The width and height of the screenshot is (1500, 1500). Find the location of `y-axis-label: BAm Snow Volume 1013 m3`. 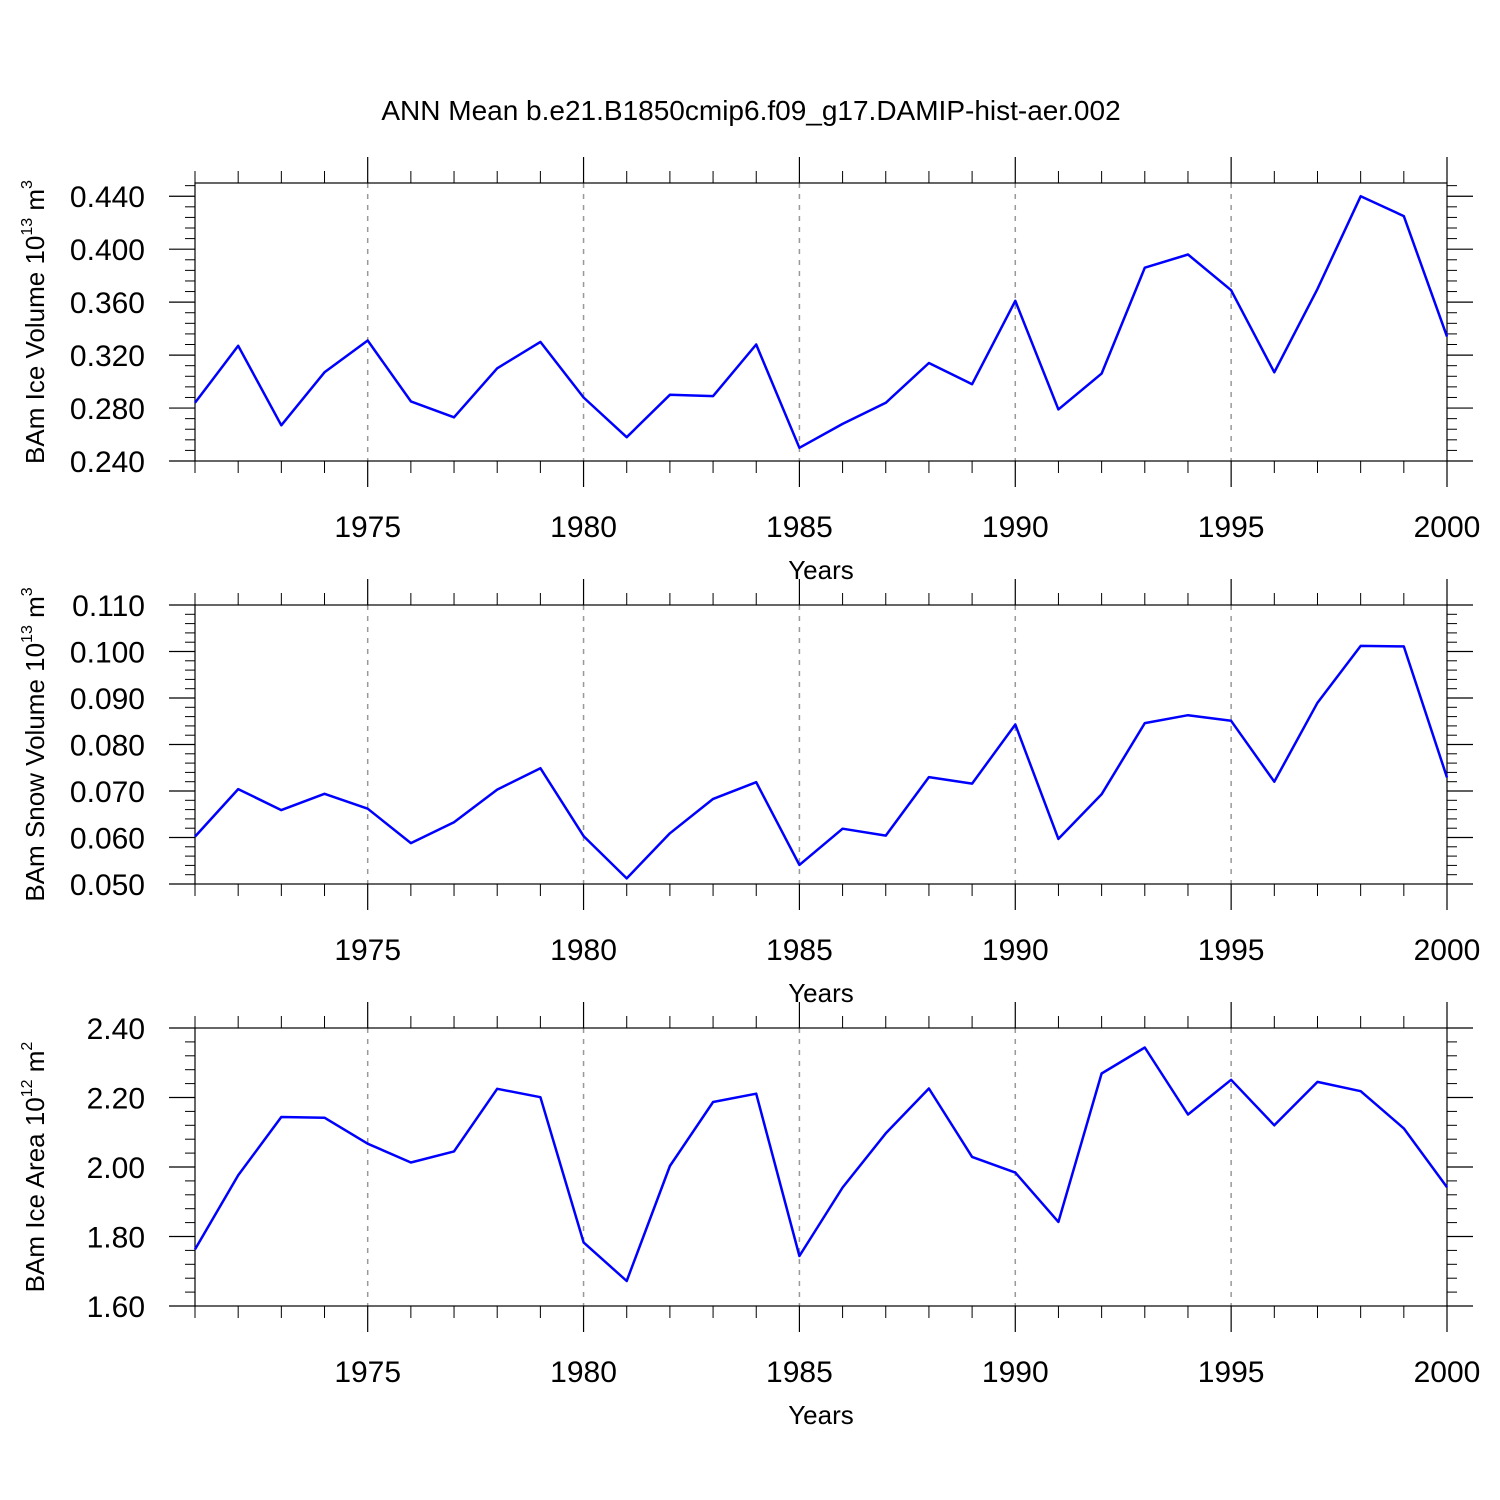

y-axis-label: BAm Snow Volume 1013 m3 is located at coordinates (34, 744).